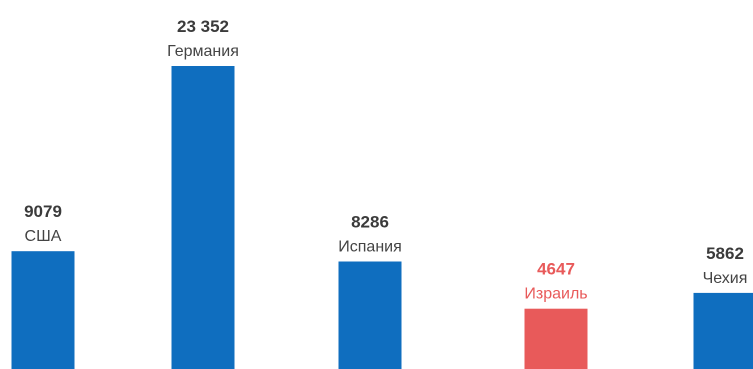 Image resolution: width=753 pixels, height=369 pixels. I want to click on value-label: 8286, so click(370, 222).